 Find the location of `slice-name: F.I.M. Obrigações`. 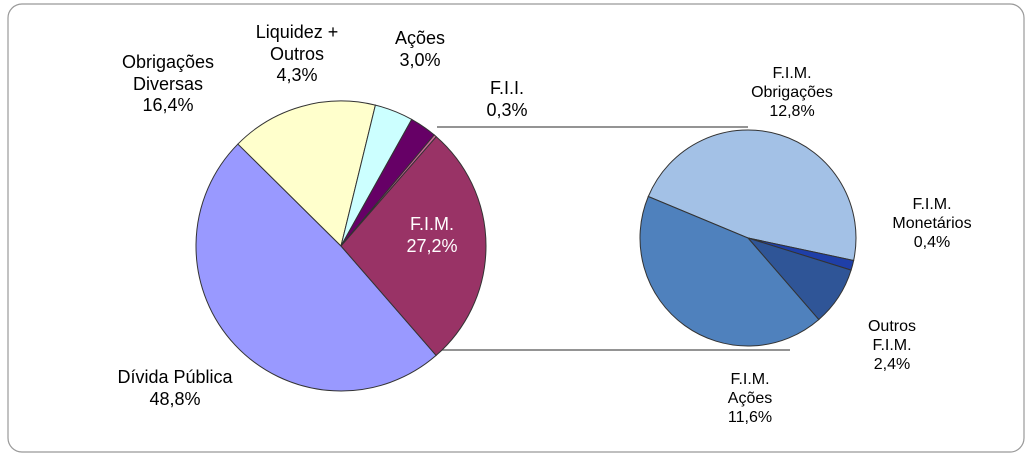

slice-name: F.I.M. Obrigações is located at coordinates (792, 83).